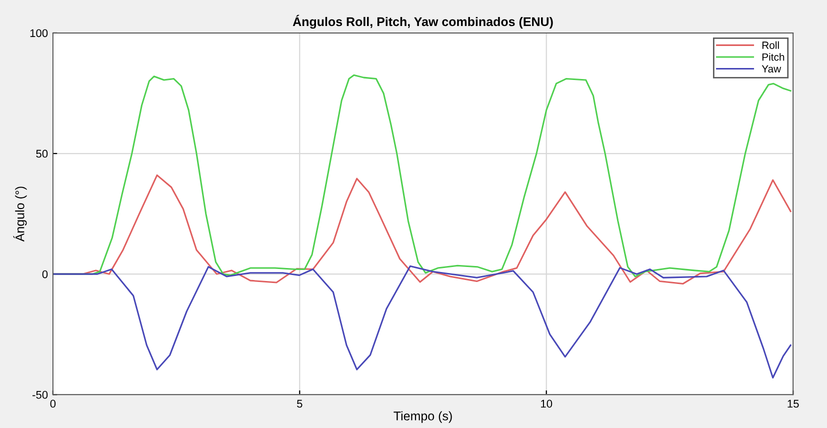  Describe the element at coordinates (40, 394) in the screenshot. I see `y-tick-label: -50` at that location.